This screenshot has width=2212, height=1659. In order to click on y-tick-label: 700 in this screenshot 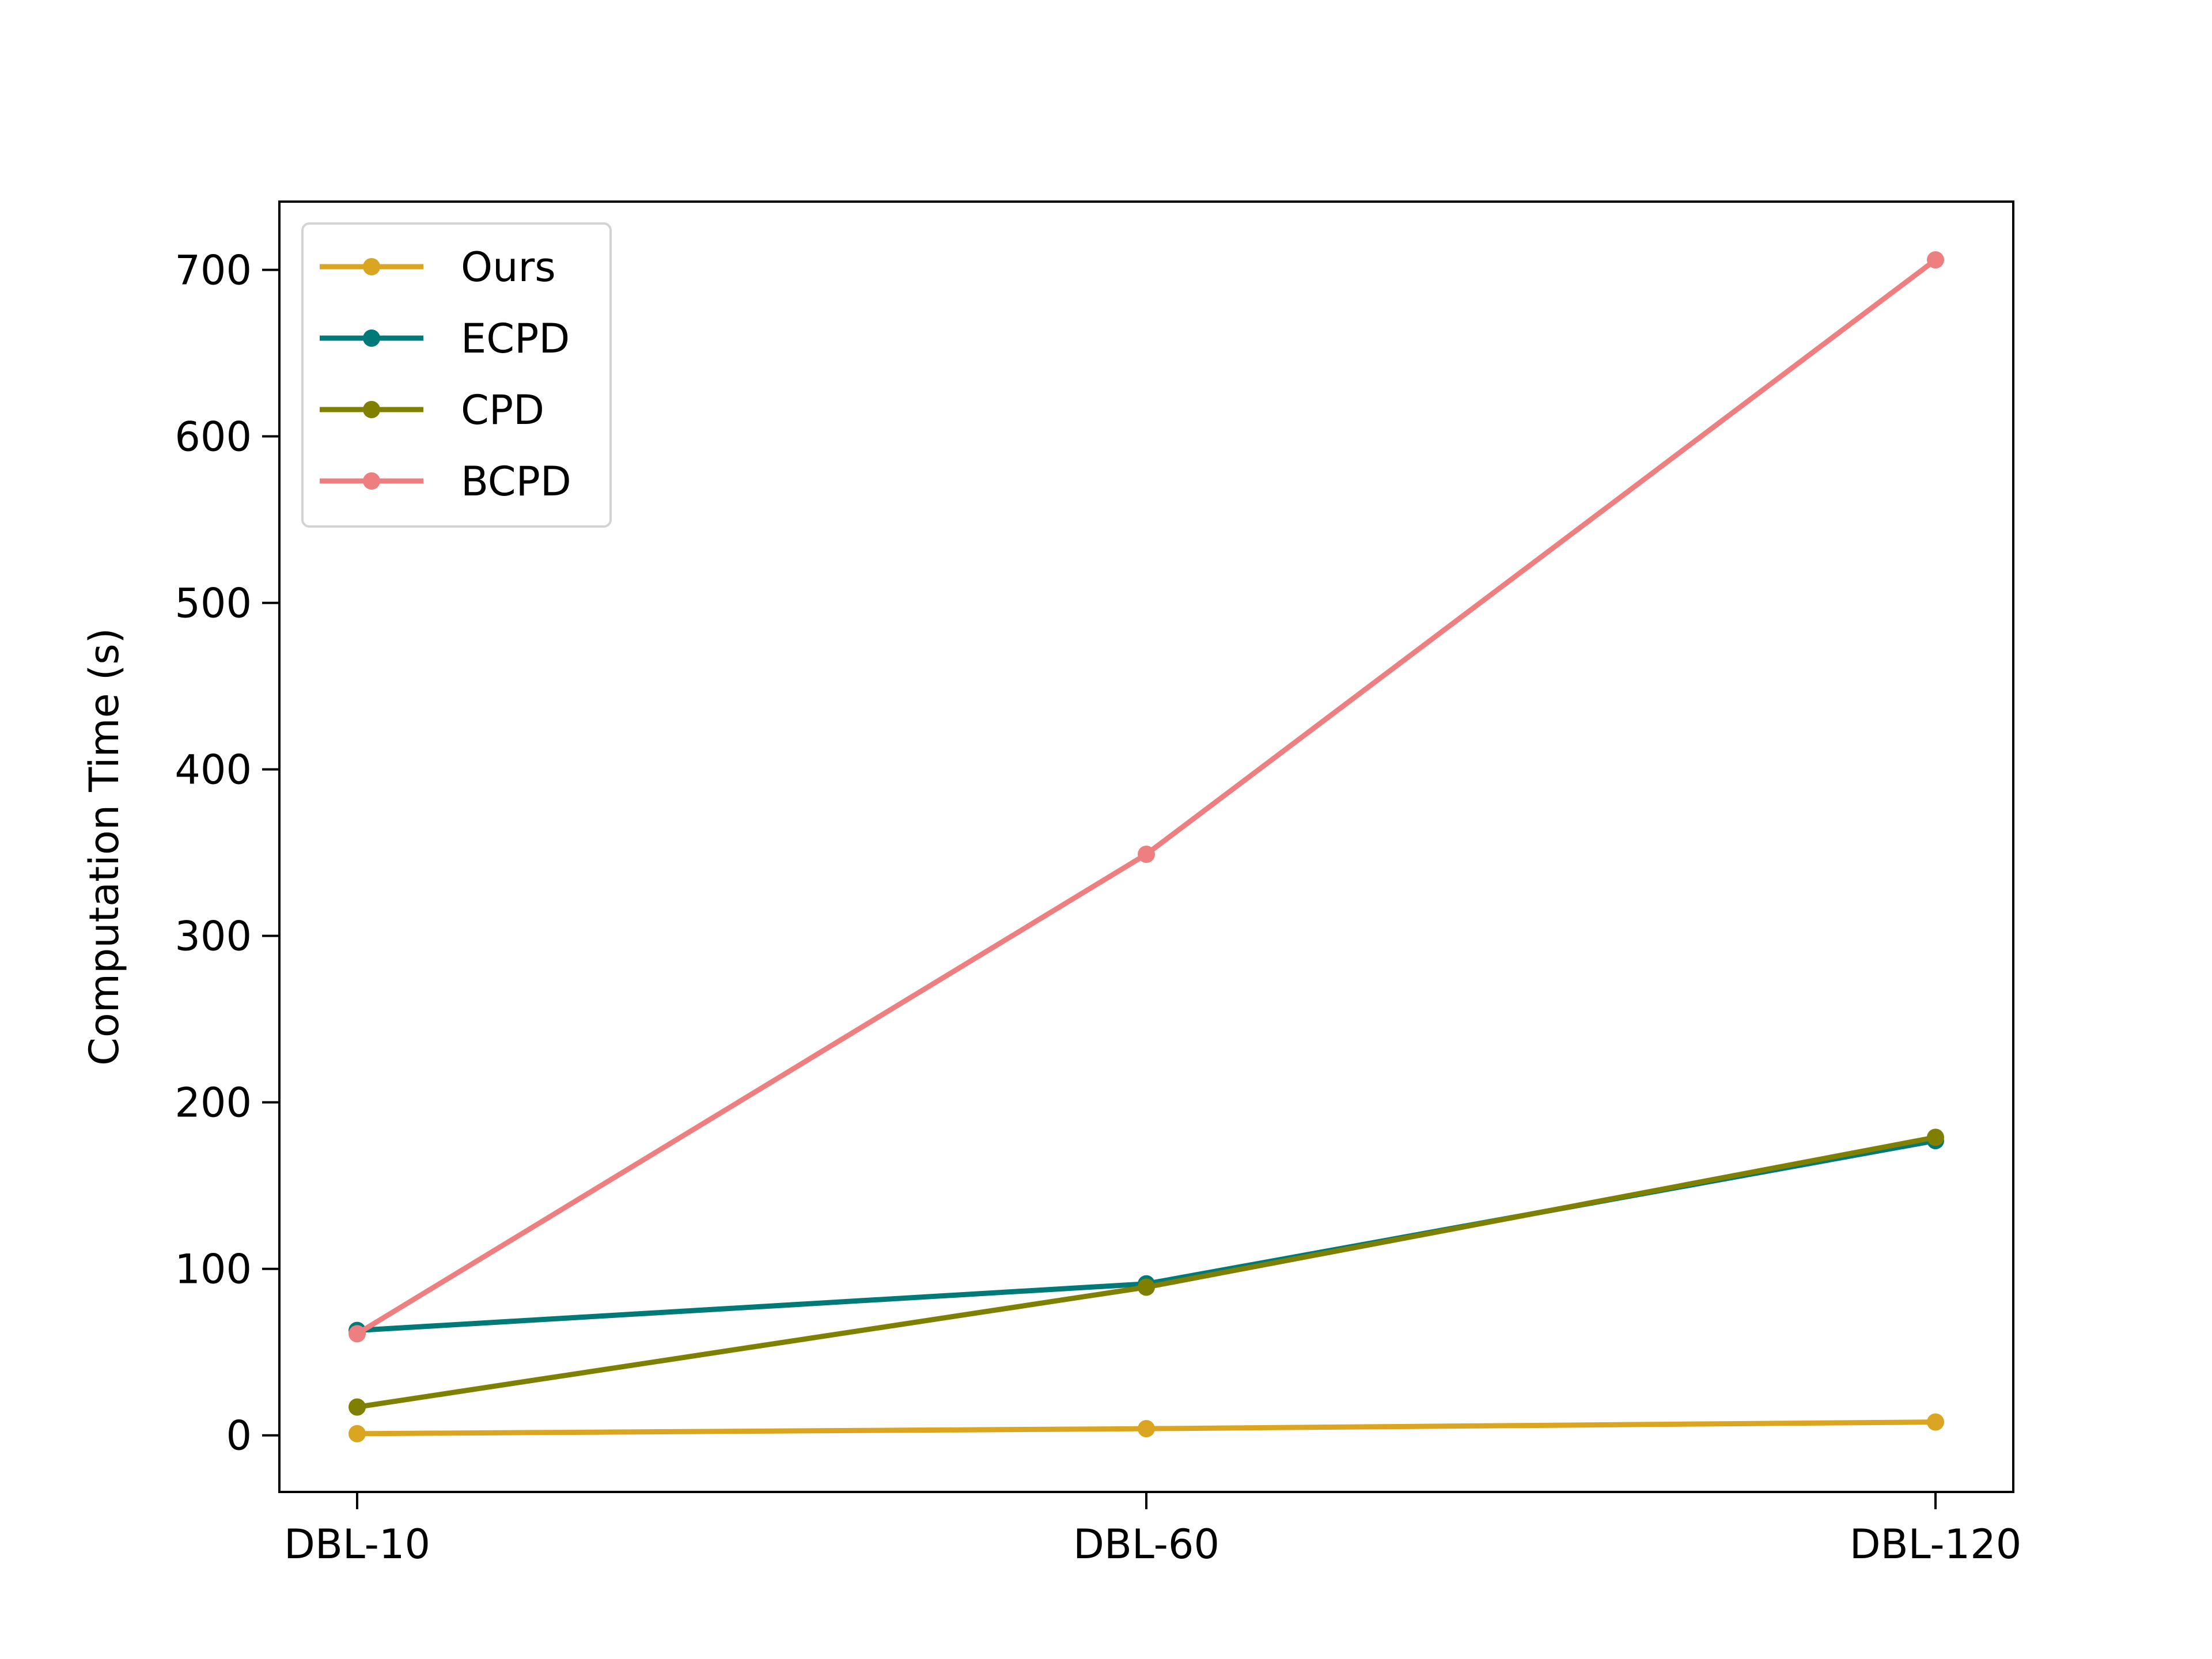, I will do `click(213, 270)`.